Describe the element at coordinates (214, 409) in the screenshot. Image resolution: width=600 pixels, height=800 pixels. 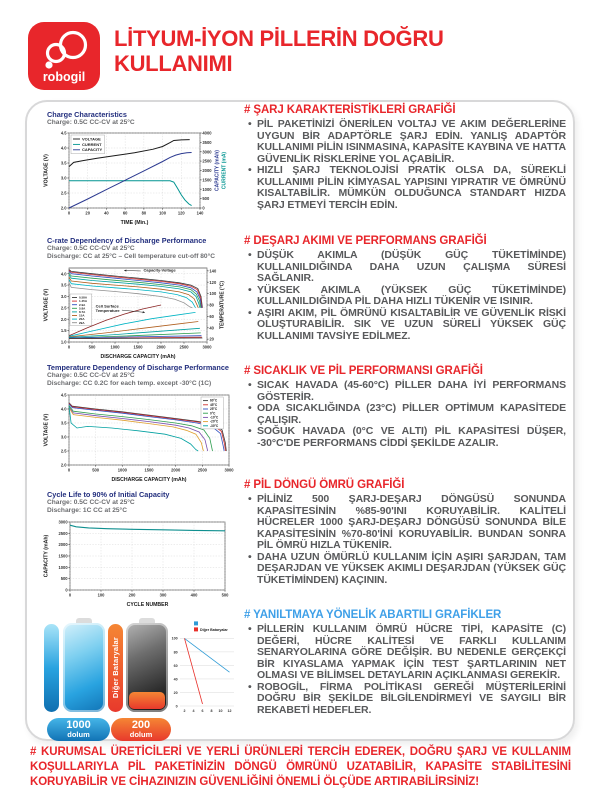
I see `svg-text: 25°C` at that location.